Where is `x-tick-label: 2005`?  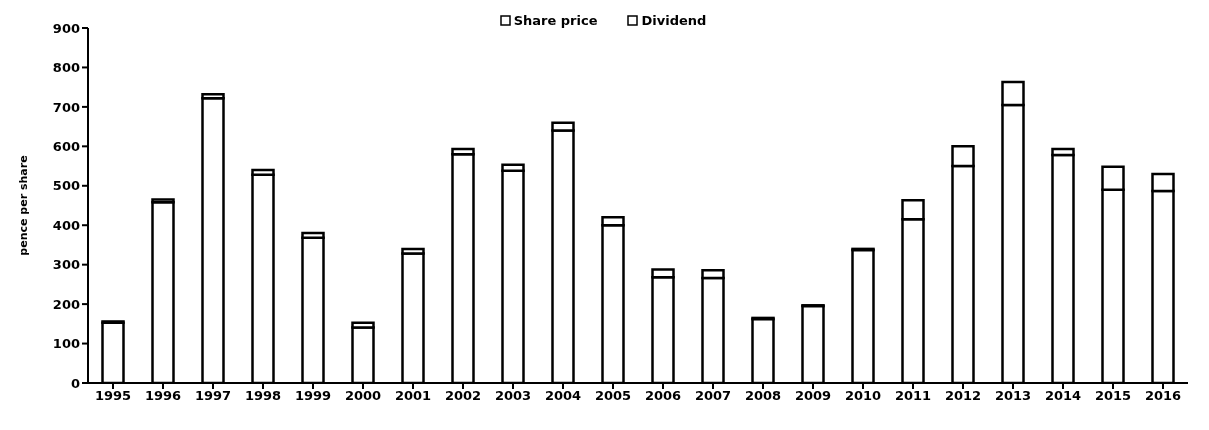 x-tick-label: 2005 is located at coordinates (613, 396).